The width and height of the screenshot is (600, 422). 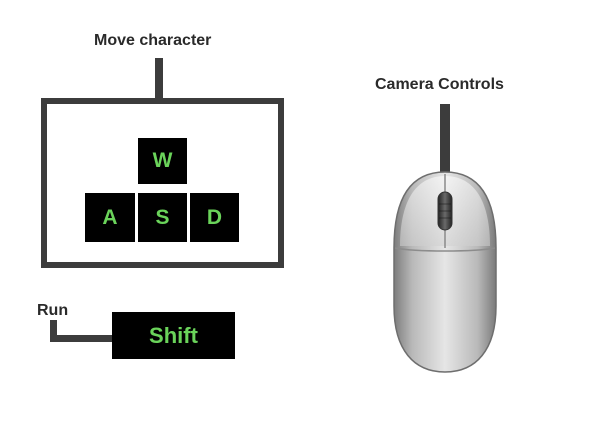 I want to click on camera-controls-label: Camera Controls, so click(x=439, y=84).